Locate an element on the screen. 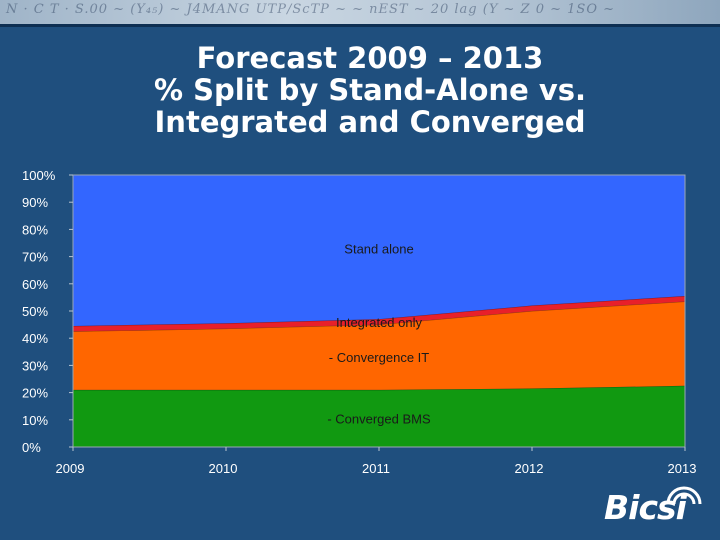 This screenshot has width=720, height=540. bicsi-logo: Bicsi is located at coordinates (645, 507).